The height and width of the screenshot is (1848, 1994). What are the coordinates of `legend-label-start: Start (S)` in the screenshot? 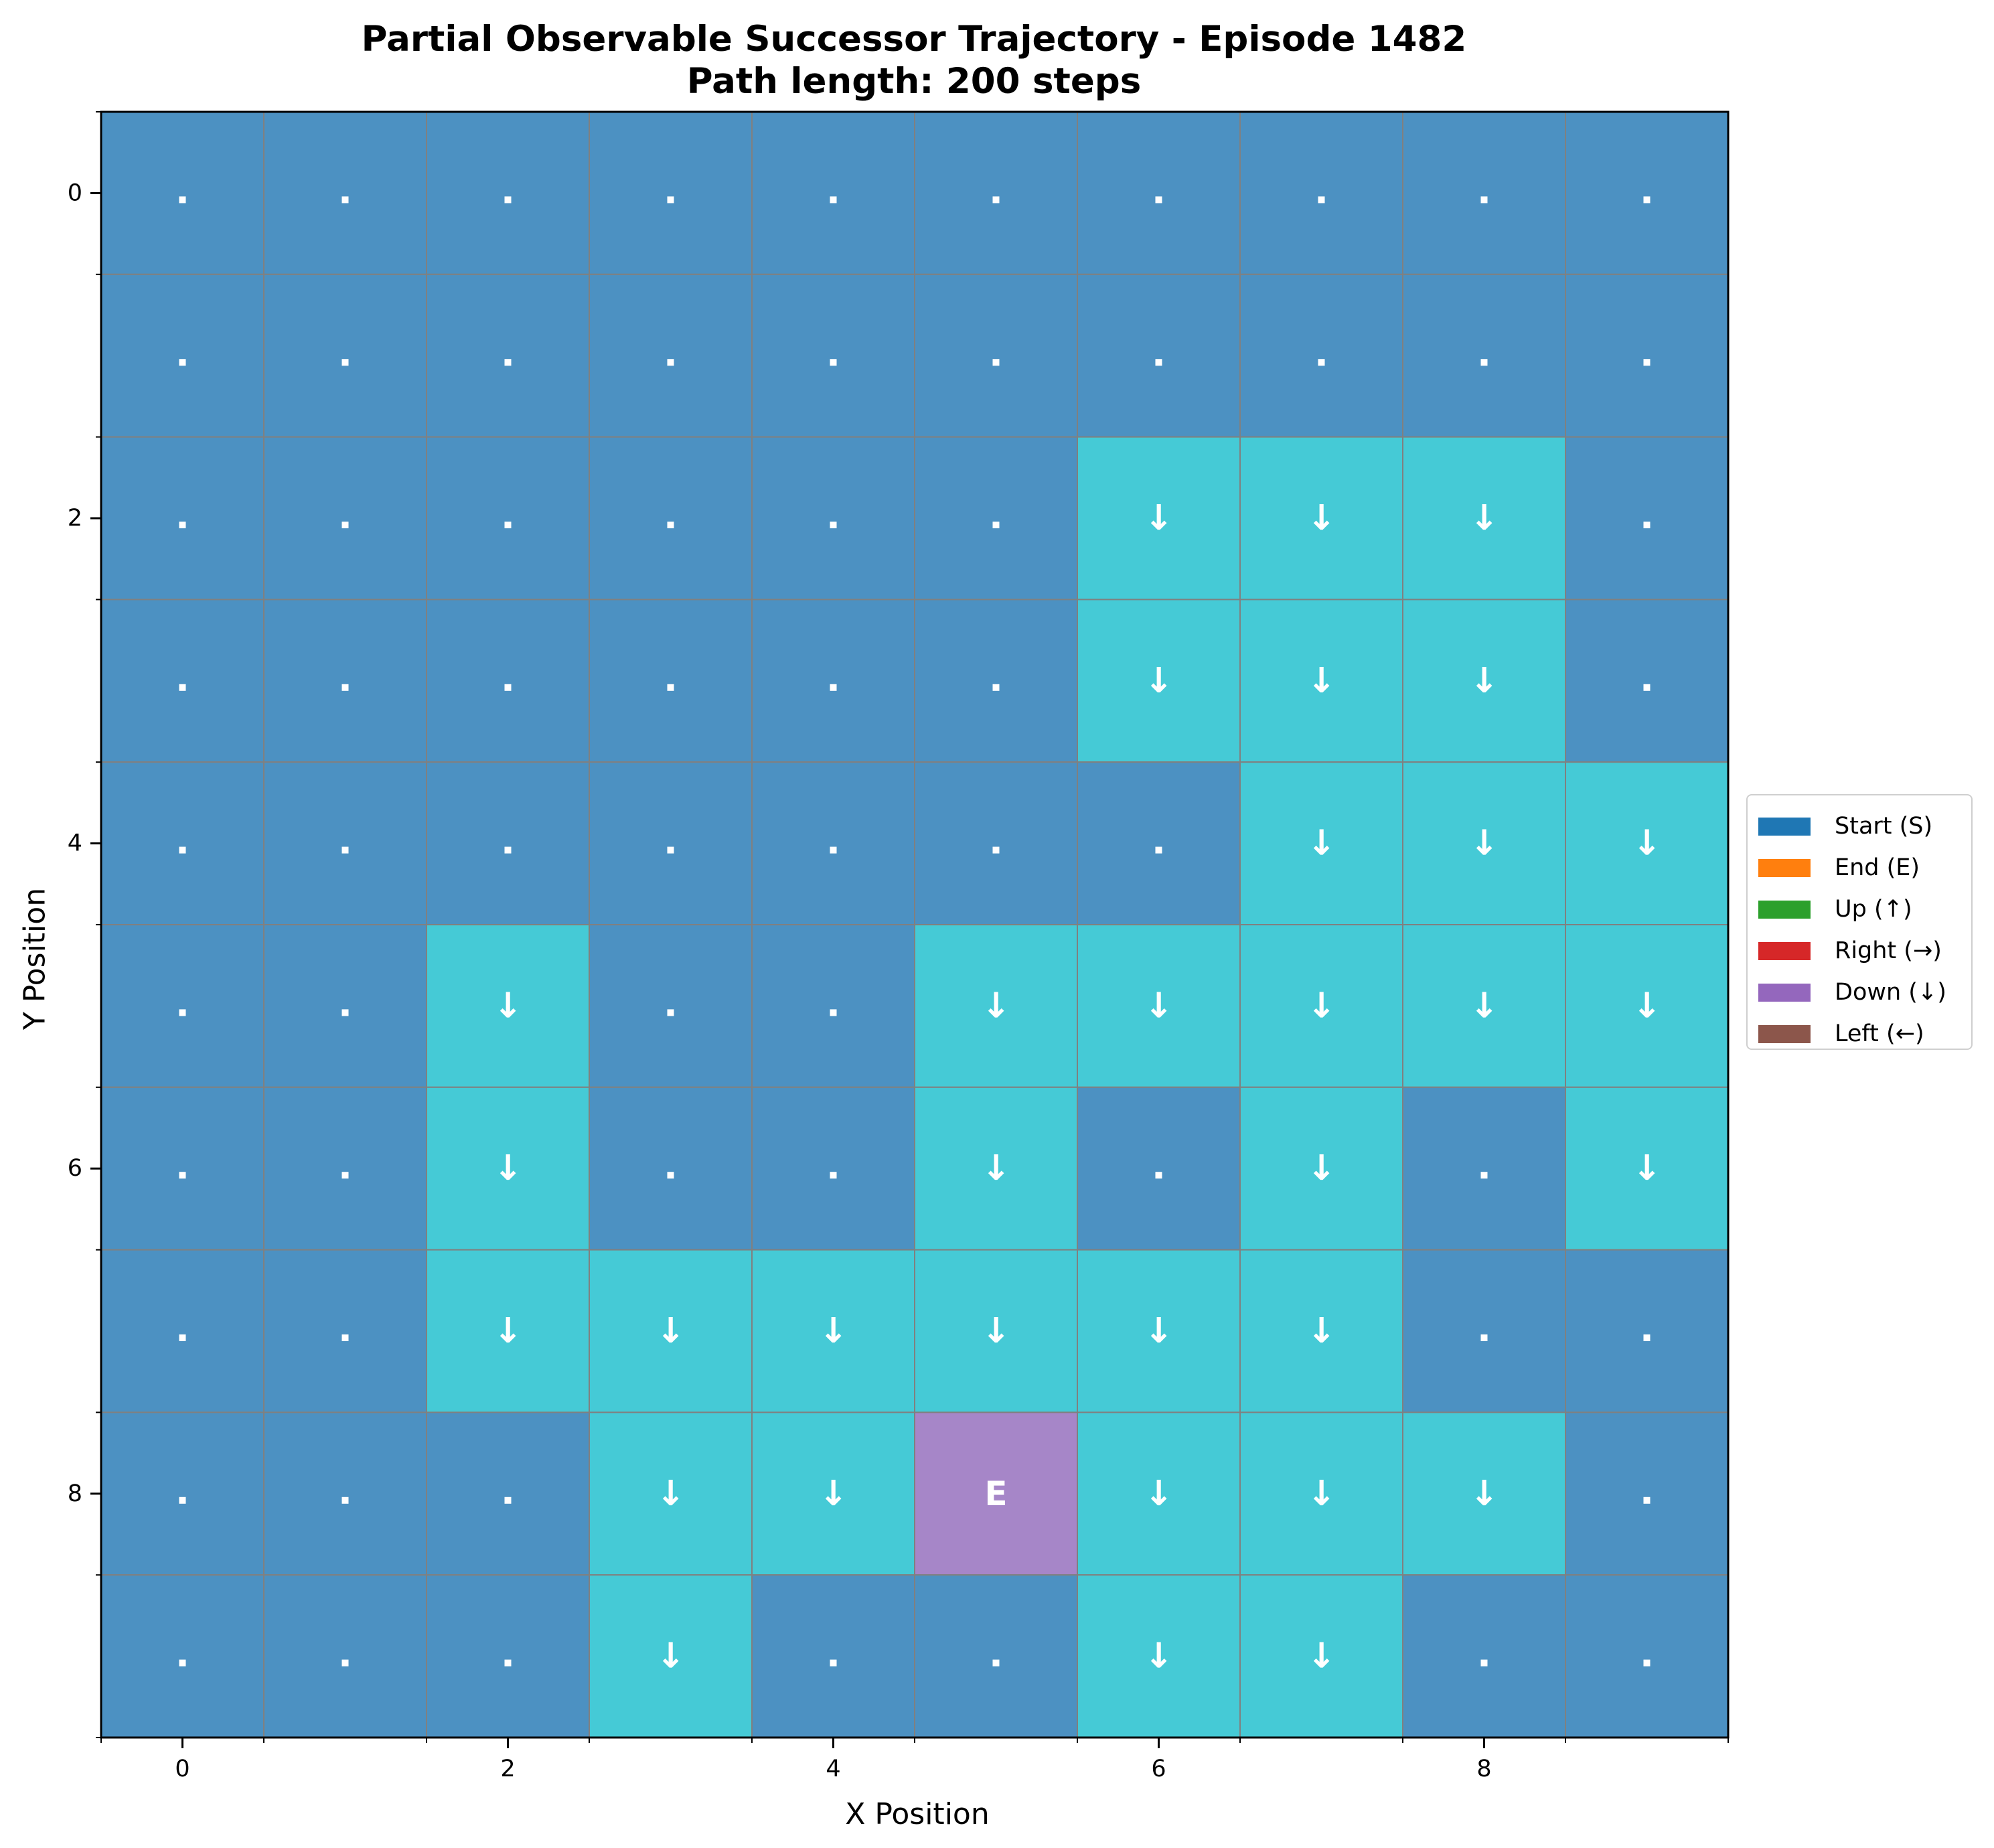 It's located at (1884, 826).